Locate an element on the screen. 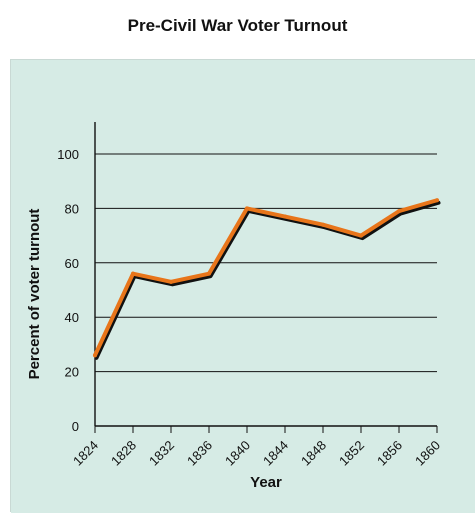 This screenshot has width=475, height=513. chart-title: Pre-Civil War Voter Turnout is located at coordinates (237, 25).